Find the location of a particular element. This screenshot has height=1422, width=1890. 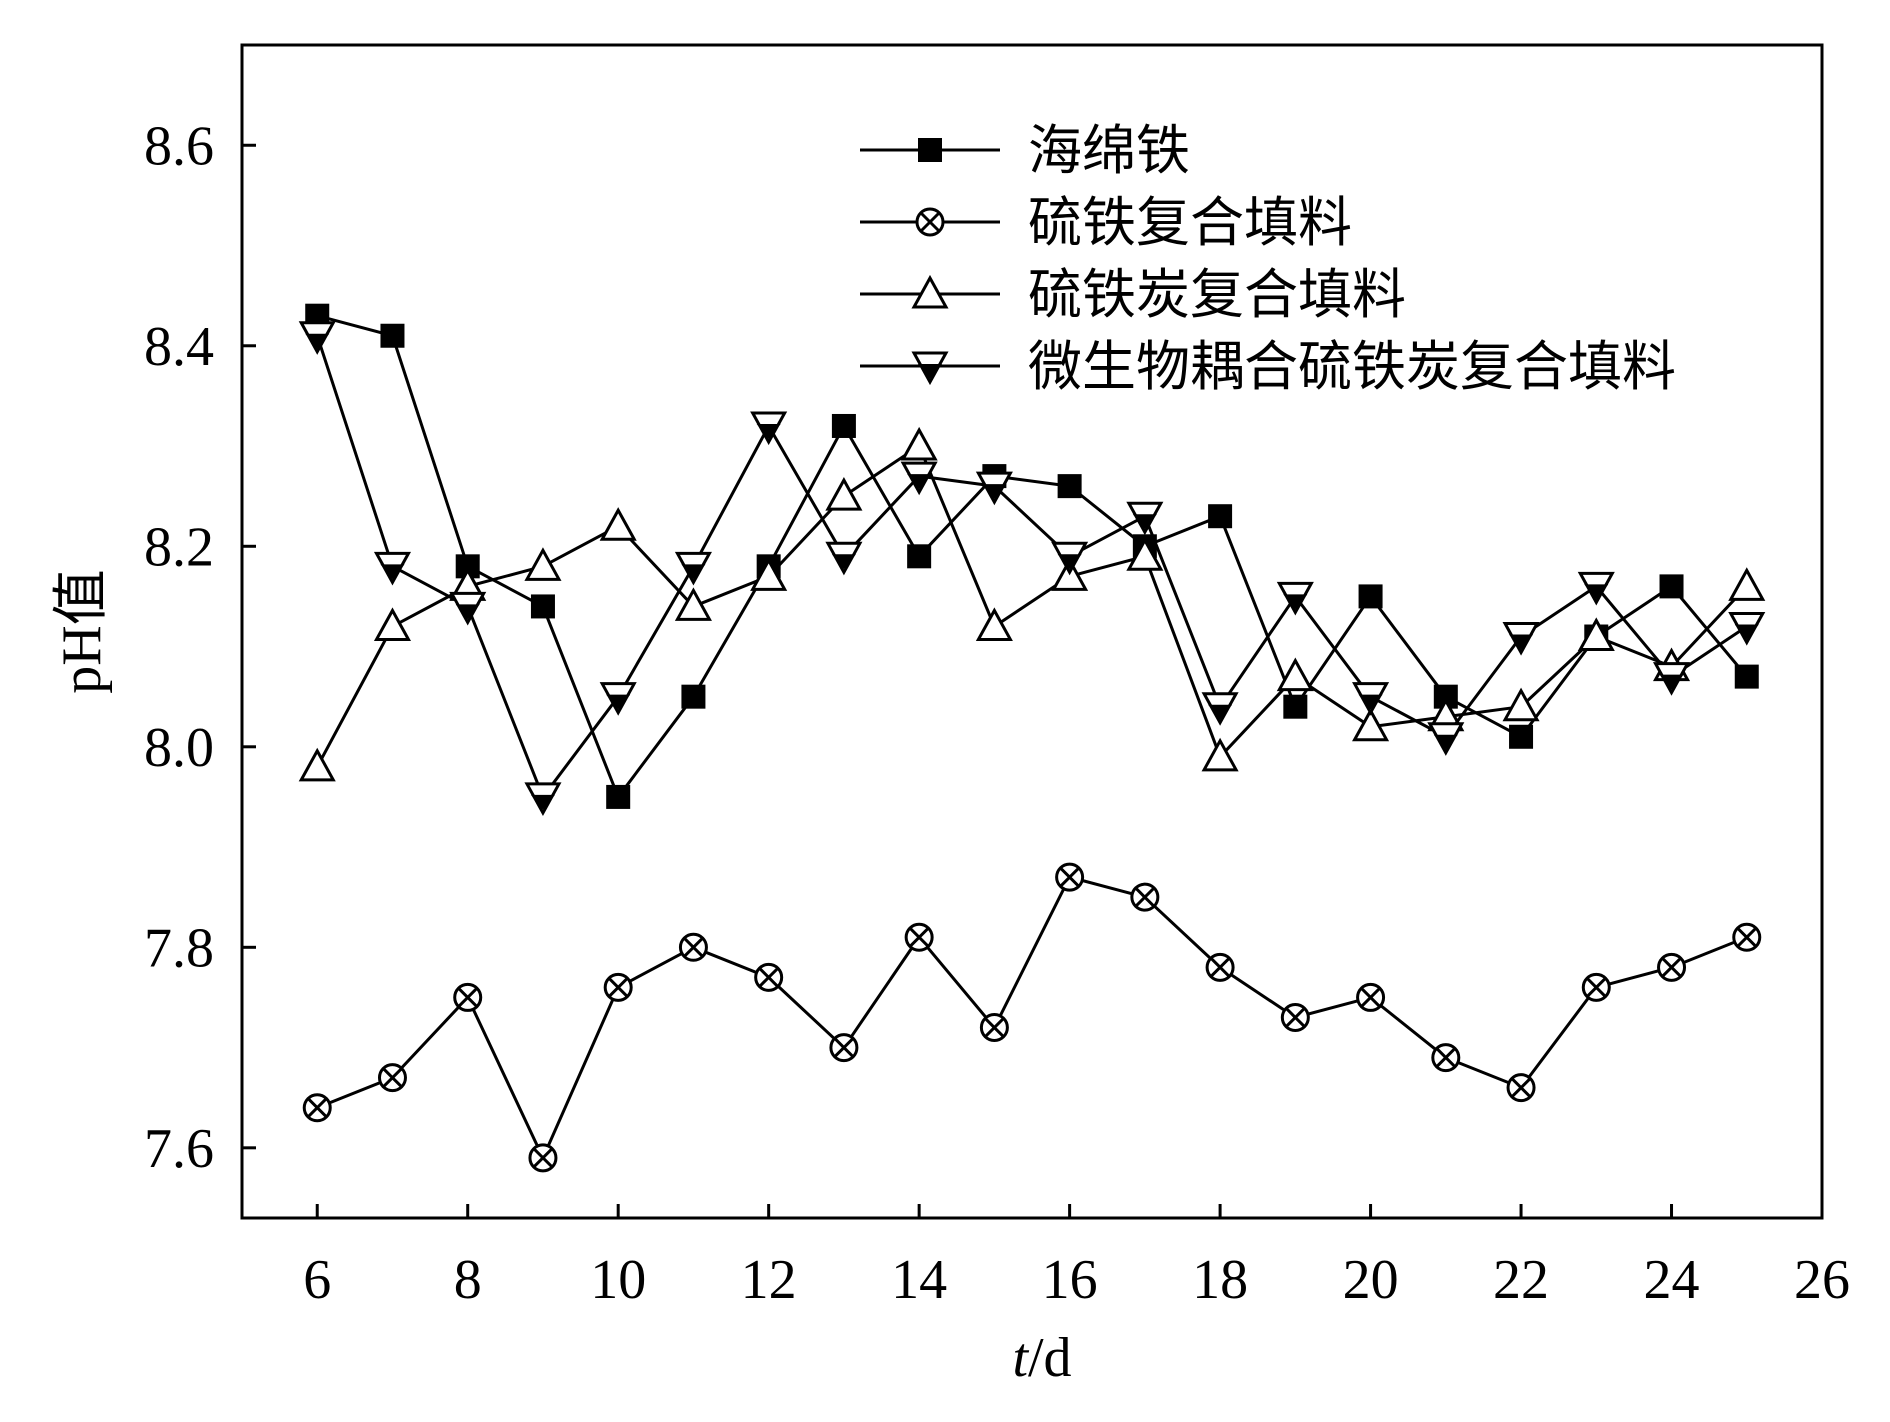

x-axis-title-variable: t is located at coordinates (1020, 1358).